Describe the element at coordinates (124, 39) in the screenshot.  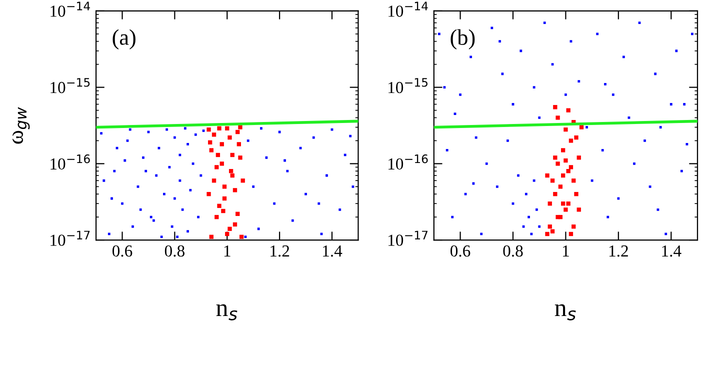
I see `annotation: (a)` at that location.